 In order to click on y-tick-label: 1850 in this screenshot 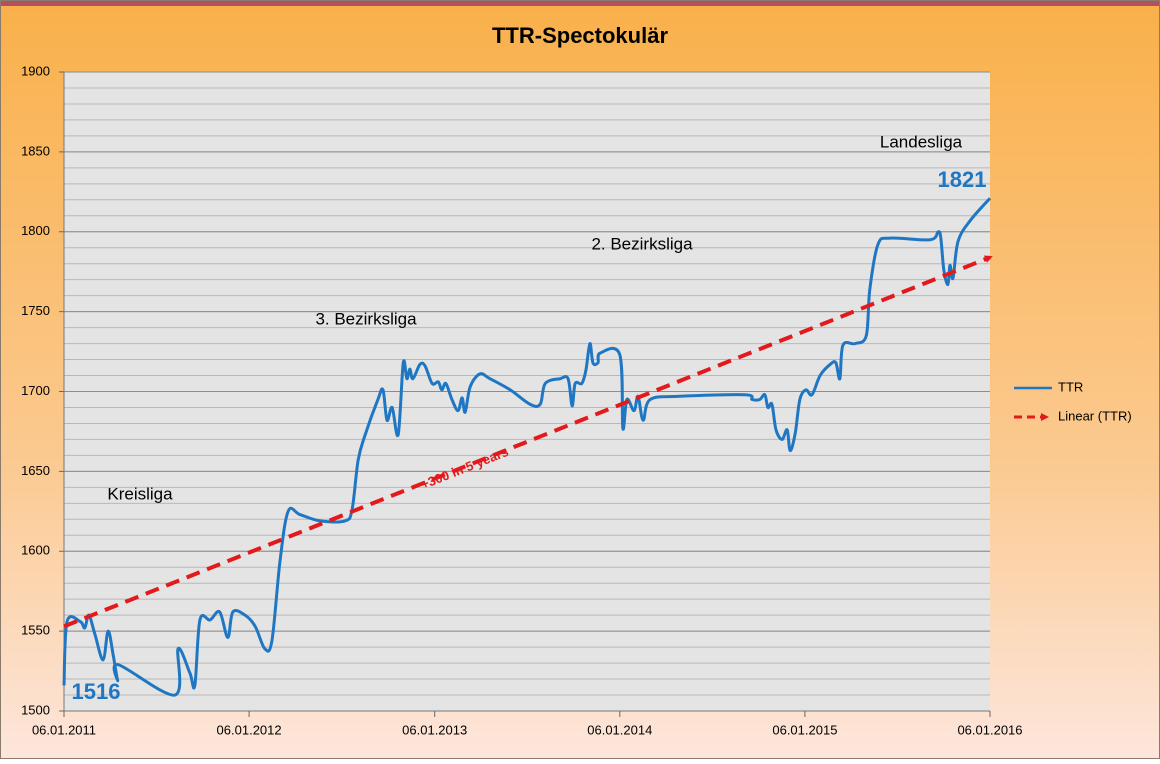, I will do `click(35, 150)`.